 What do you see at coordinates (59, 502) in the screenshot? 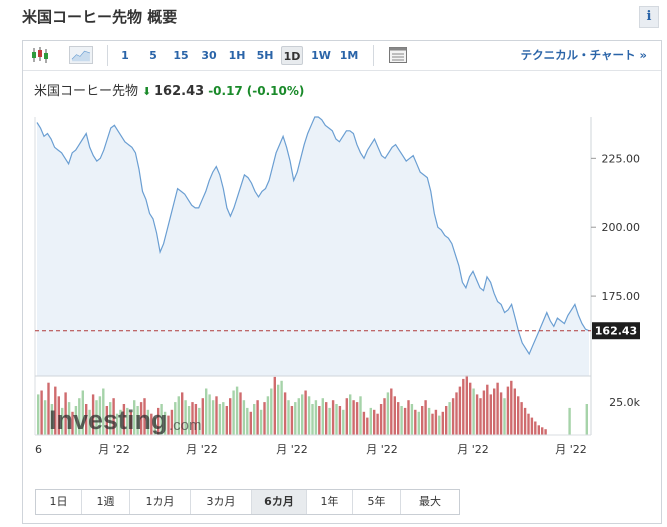
I see `range-1d: 1日` at bounding box center [59, 502].